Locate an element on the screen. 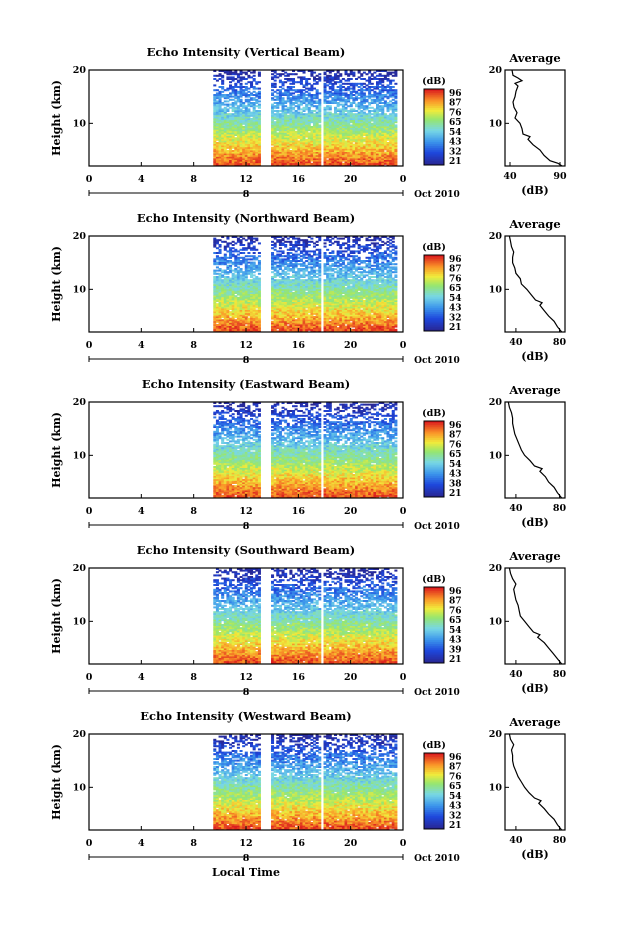  heatmap is located at coordinates (305, 118).